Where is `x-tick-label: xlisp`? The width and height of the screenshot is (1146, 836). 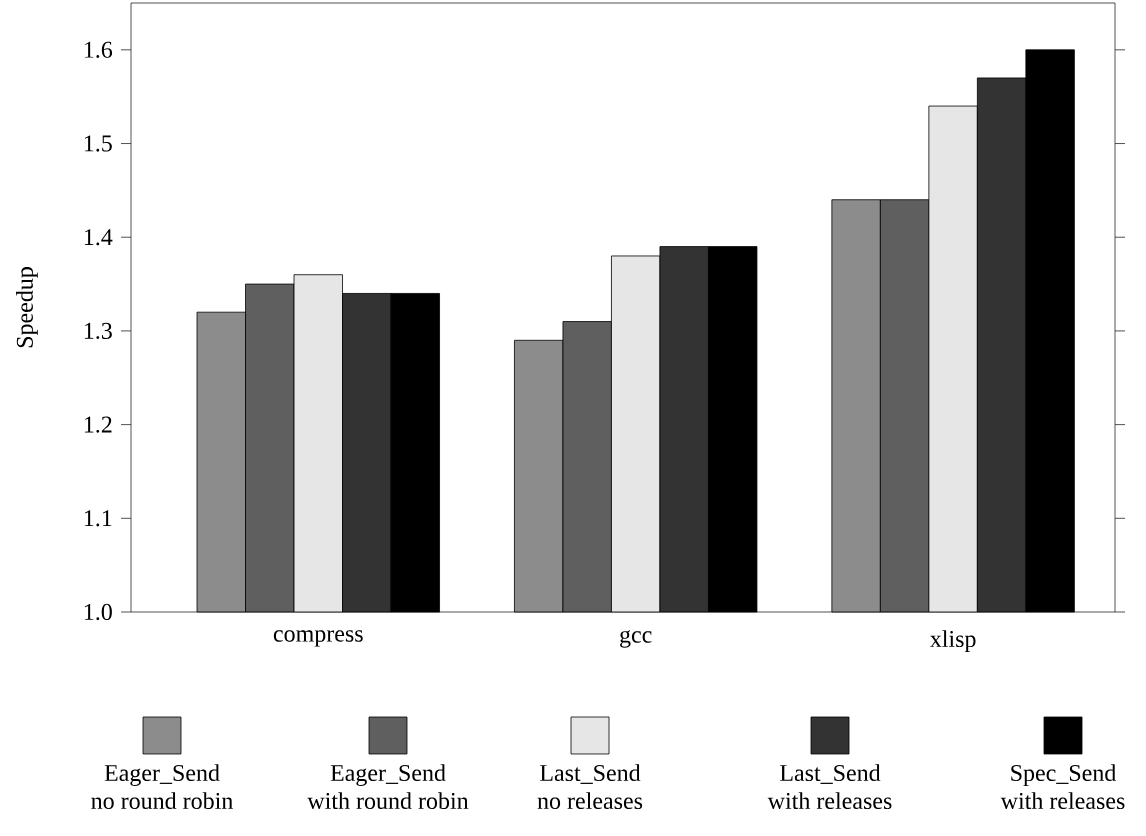
x-tick-label: xlisp is located at coordinates (952, 641).